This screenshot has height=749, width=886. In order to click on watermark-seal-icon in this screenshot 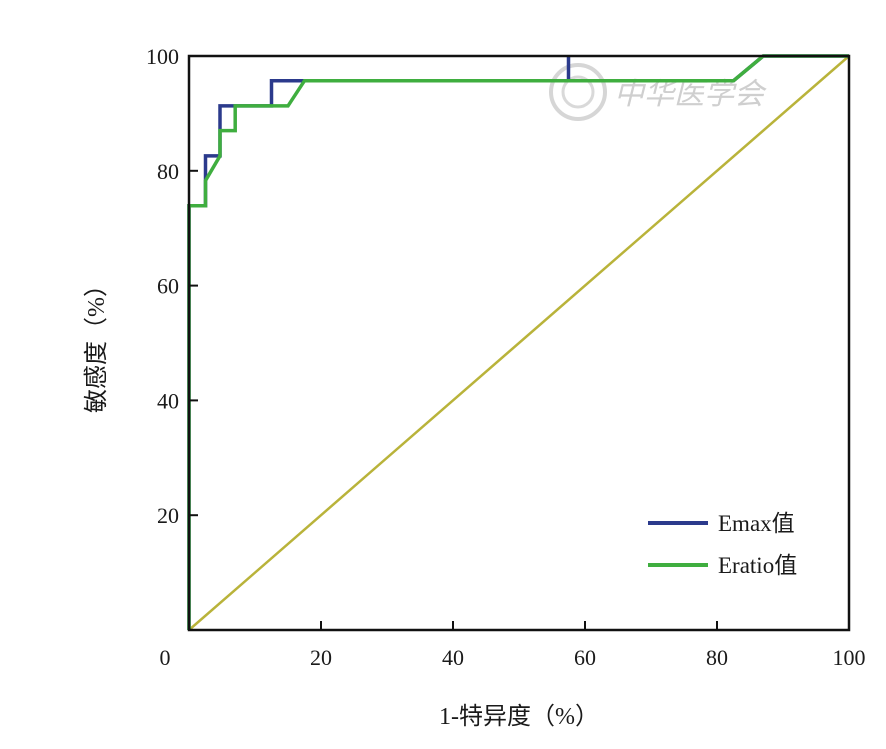, I will do `click(578, 92)`.